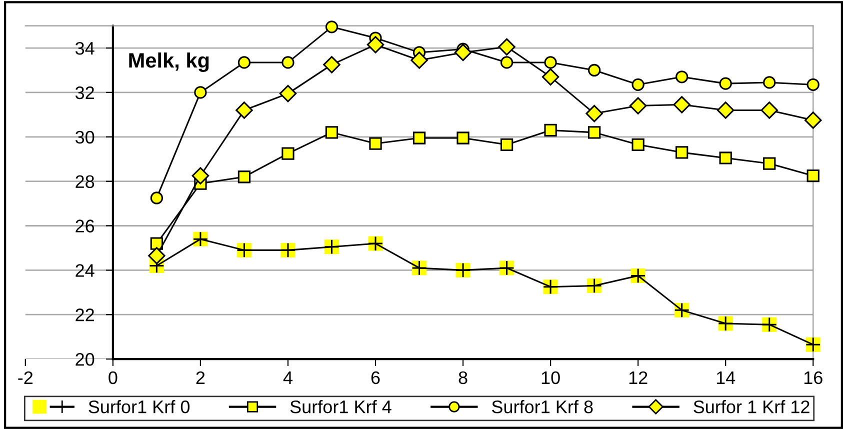  Describe the element at coordinates (84, 137) in the screenshot. I see `y-tick-label: 30` at that location.